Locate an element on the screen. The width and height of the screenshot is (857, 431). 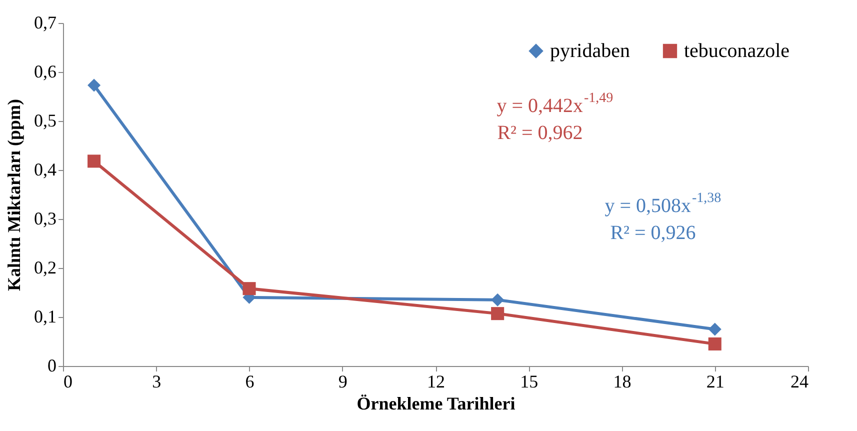
y-tick-label: 0,6 is located at coordinates (45, 72).